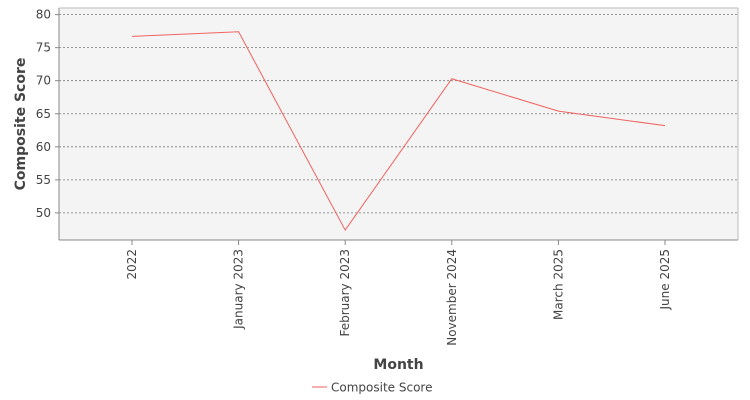 The image size is (750, 400). Describe the element at coordinates (665, 280) in the screenshot. I see `x-tick-label: June 2025` at that location.